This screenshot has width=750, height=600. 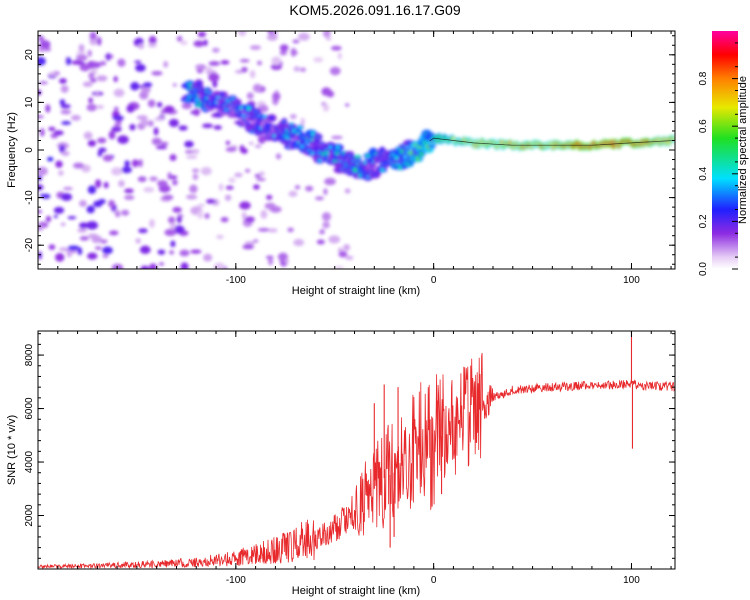 I want to click on y-tick-label: 0, so click(x=29, y=150).